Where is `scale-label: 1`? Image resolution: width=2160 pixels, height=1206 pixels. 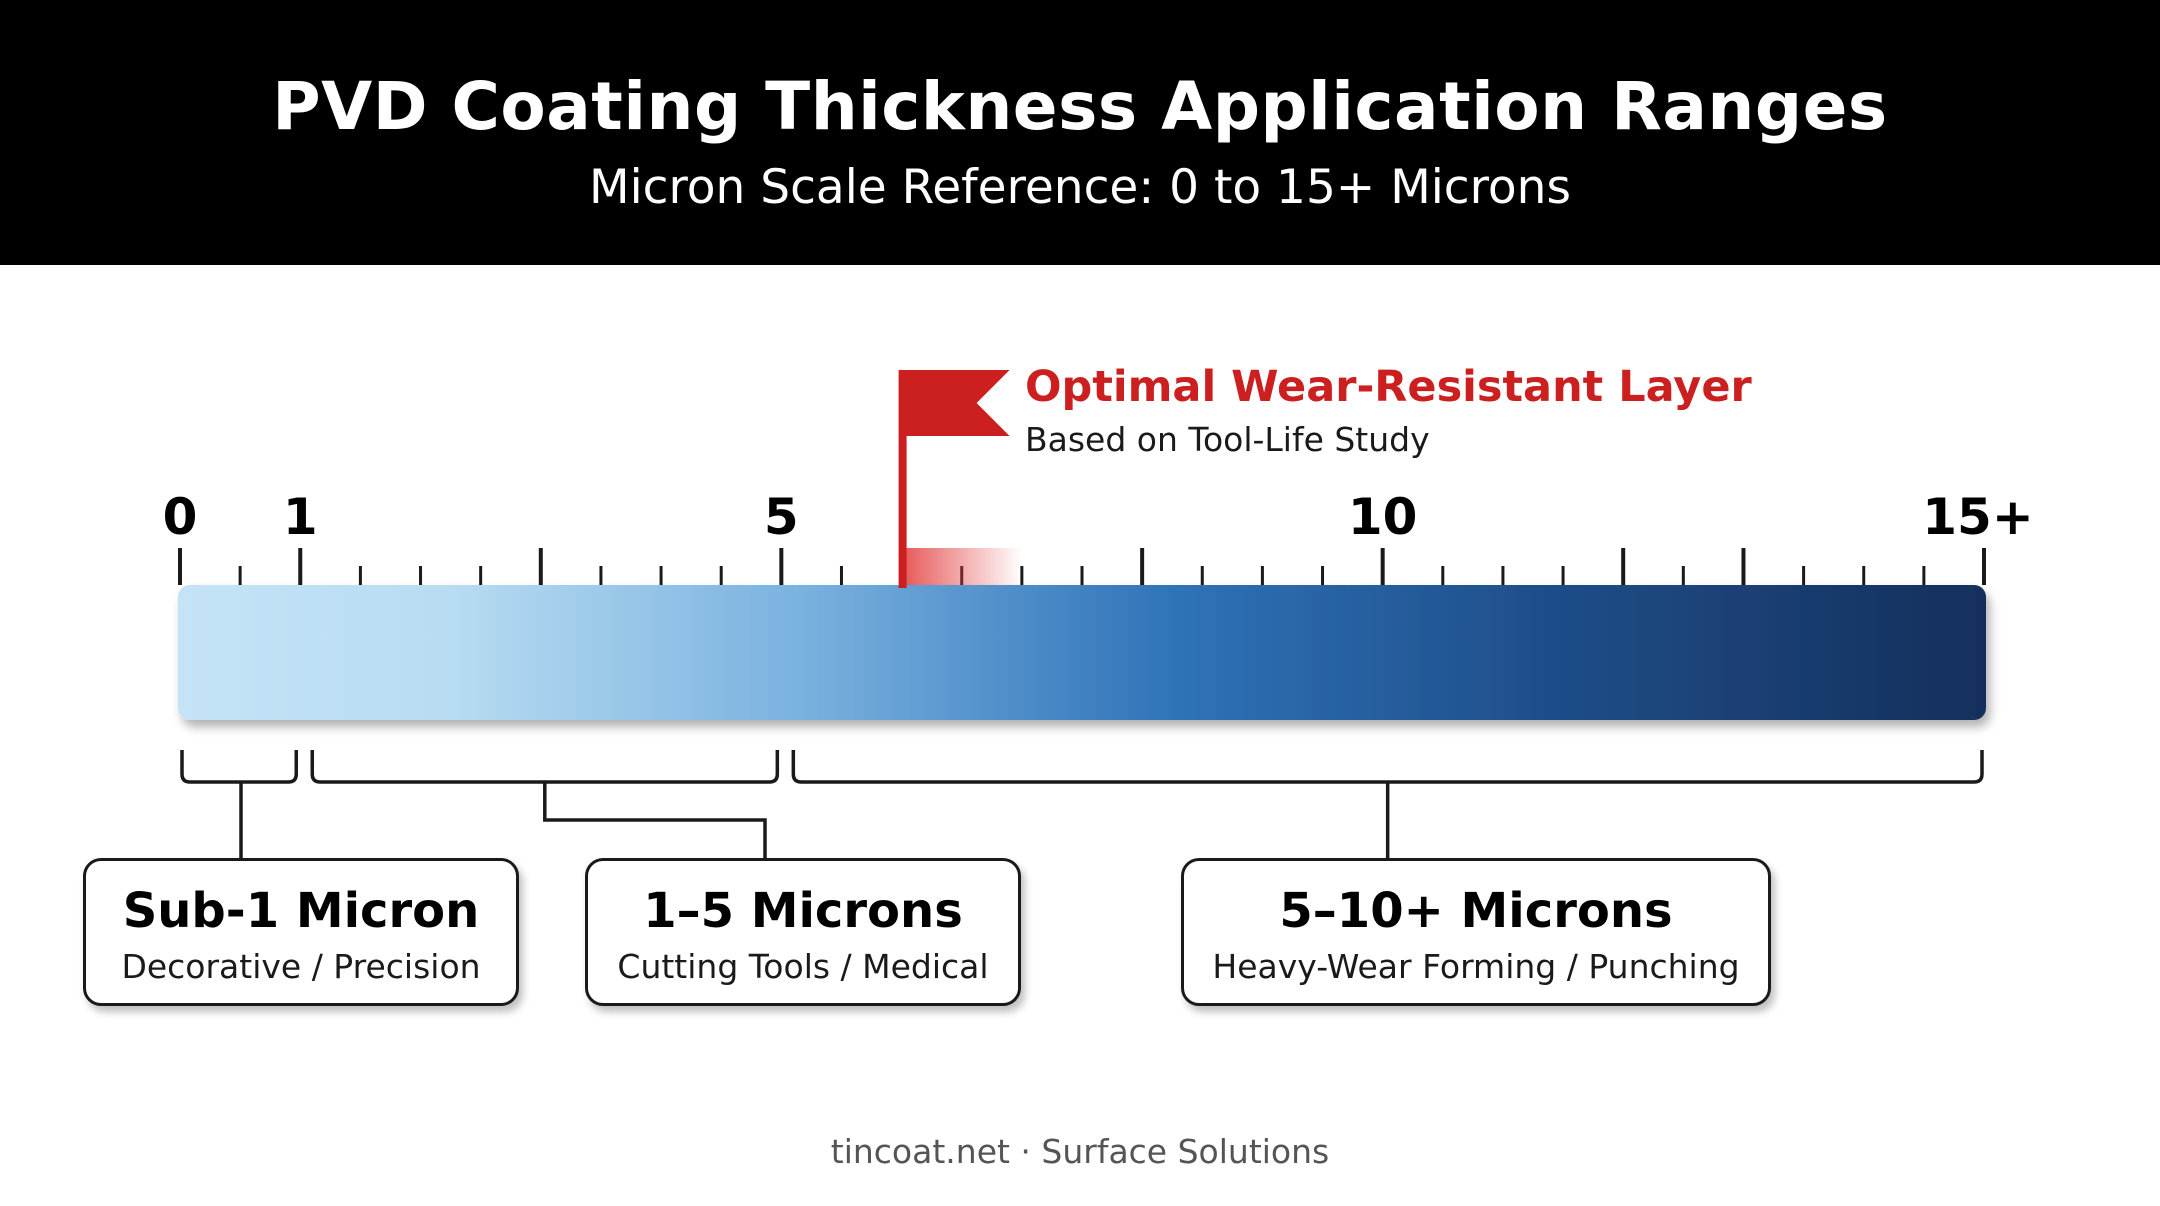
scale-label: 1 is located at coordinates (300, 517).